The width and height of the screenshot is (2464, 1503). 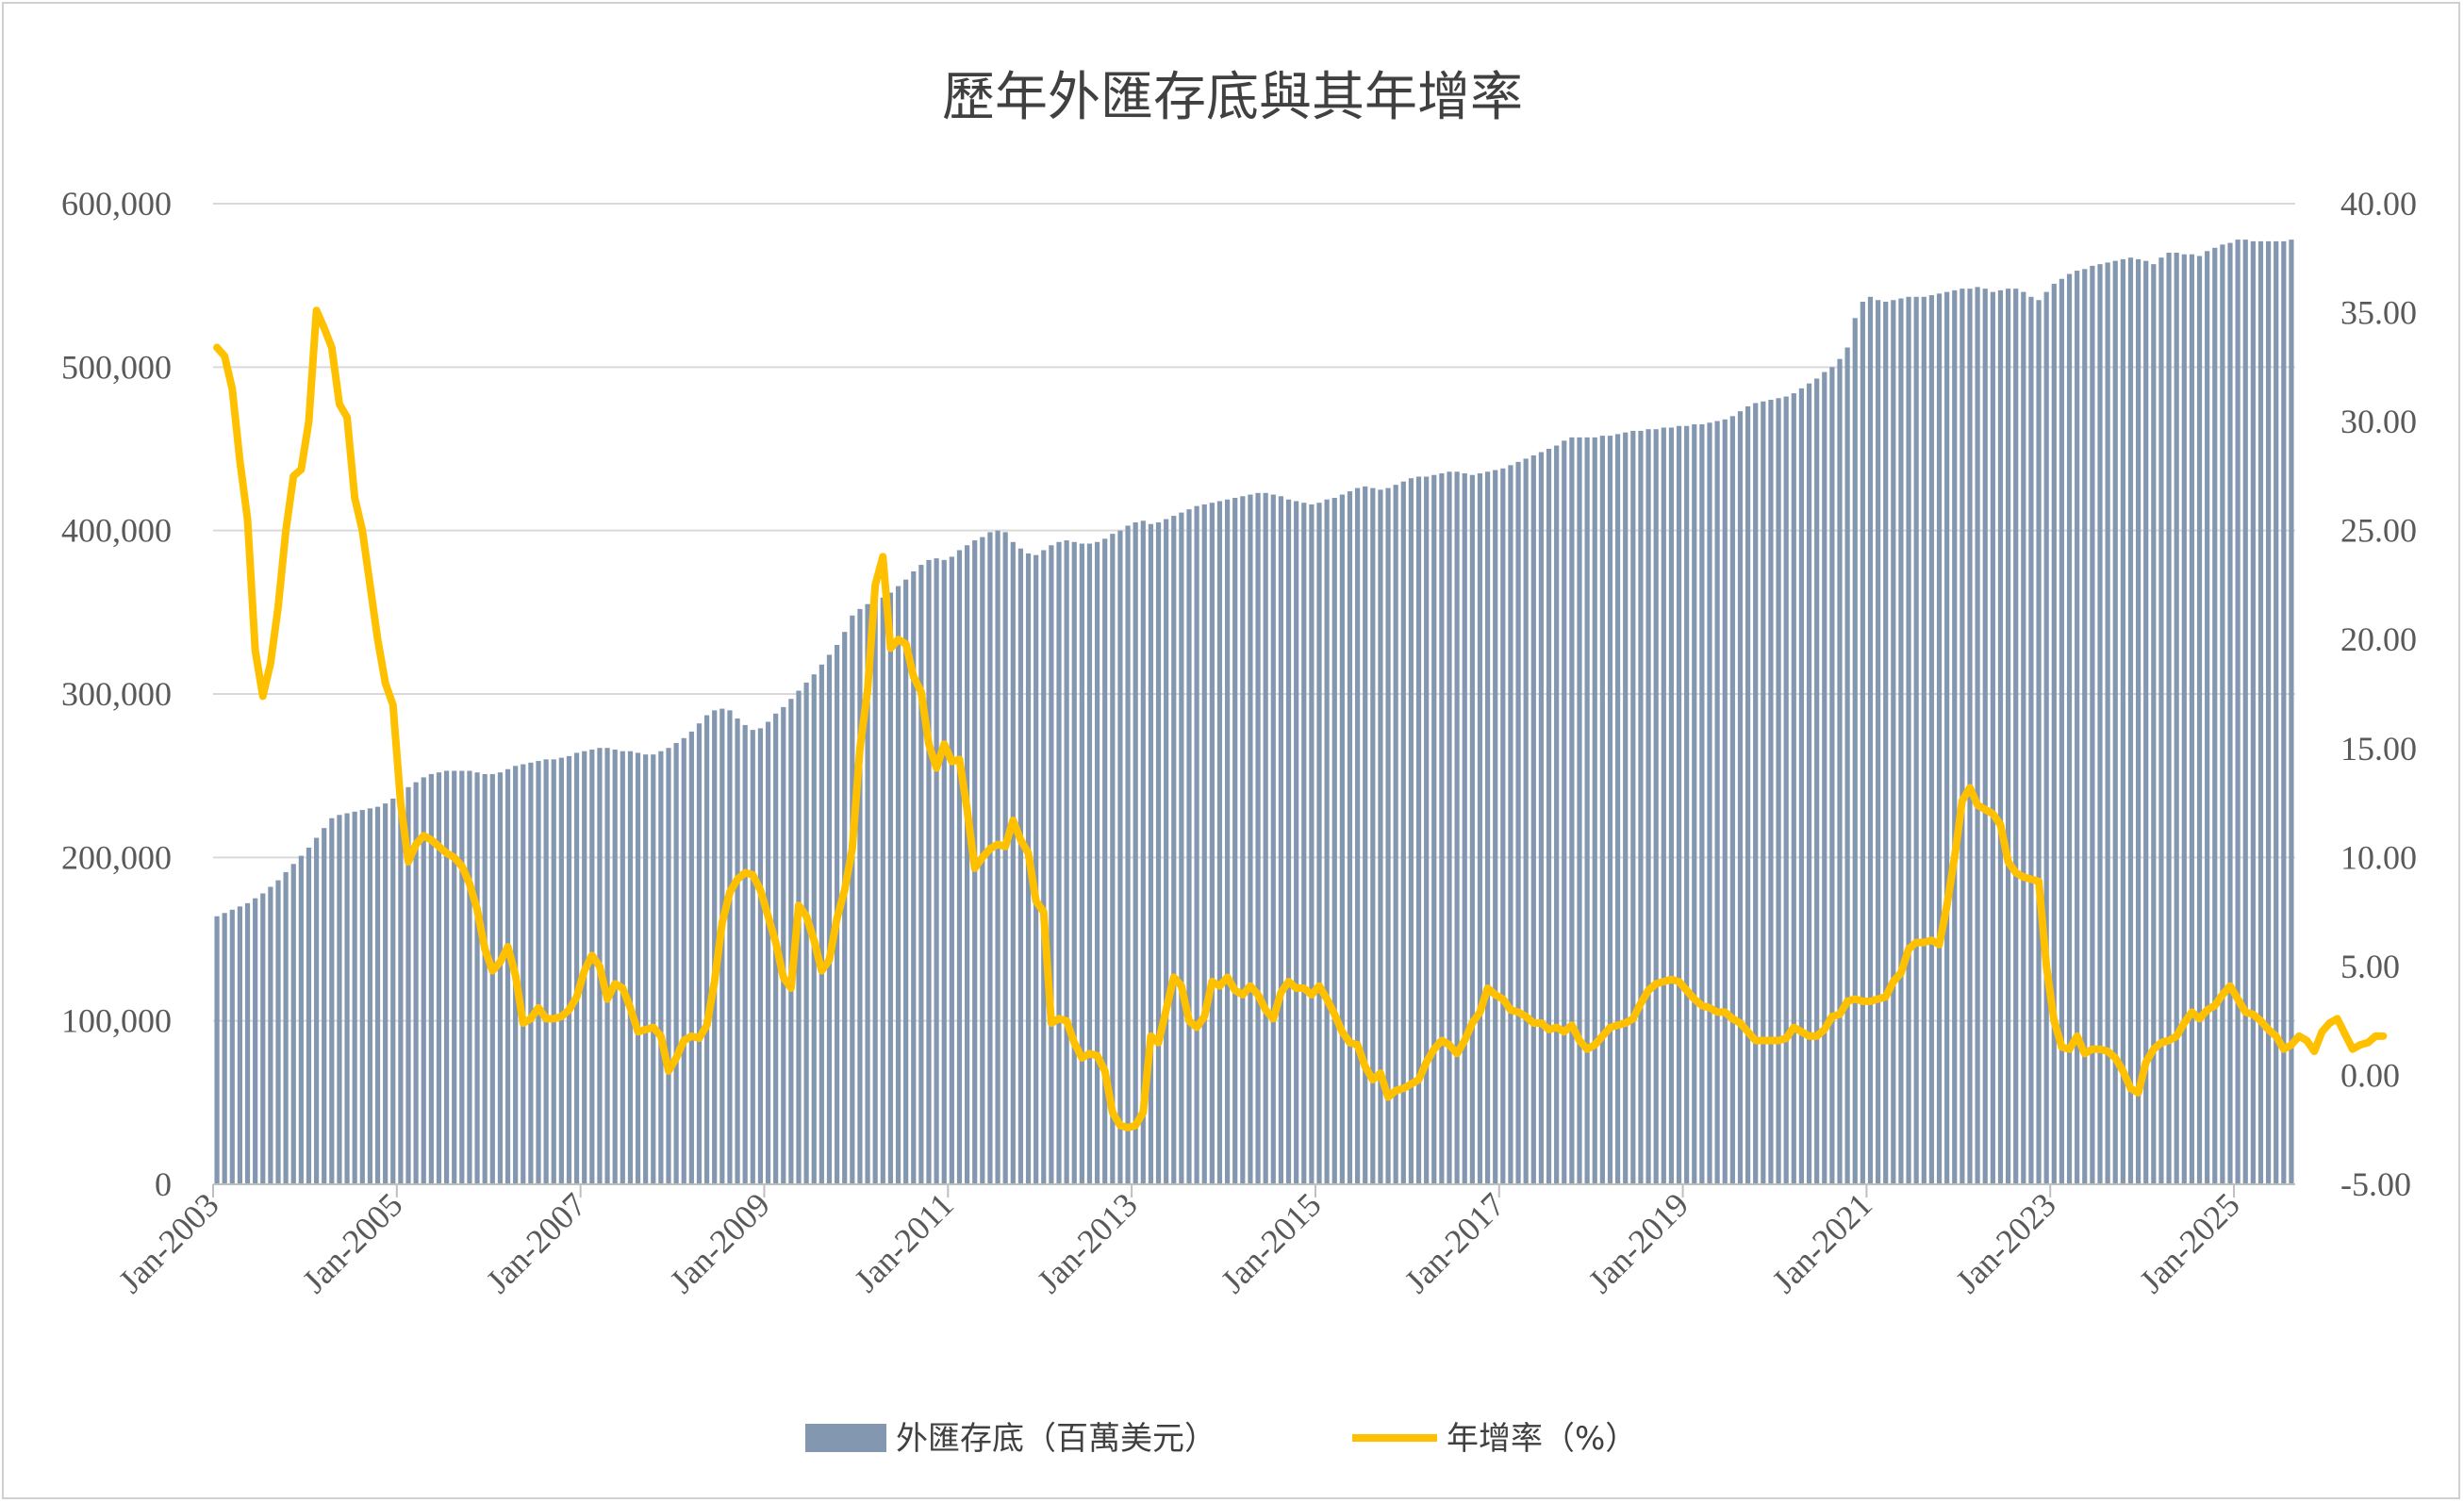 What do you see at coordinates (2370, 966) in the screenshot?
I see `y2-tick-label: 5.00` at bounding box center [2370, 966].